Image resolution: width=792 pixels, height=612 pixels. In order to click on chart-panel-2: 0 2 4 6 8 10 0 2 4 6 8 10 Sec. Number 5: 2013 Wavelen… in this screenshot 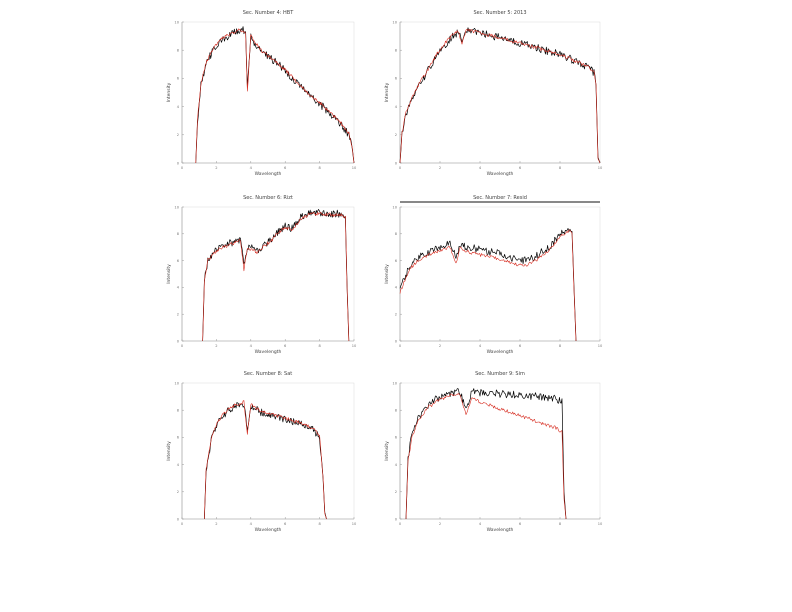, I will do `click(493, 93)`.